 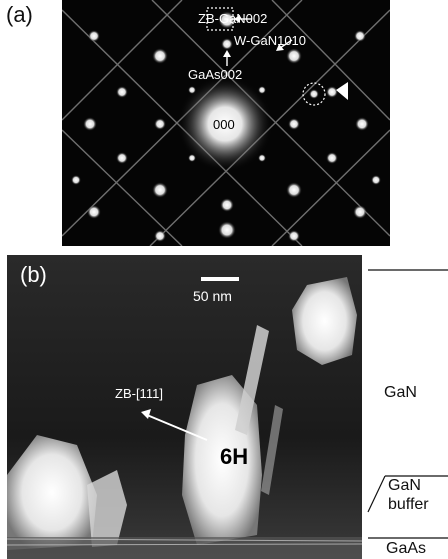 What do you see at coordinates (408, 504) in the screenshot?
I see `gan-buffer-label-line2: buffer` at bounding box center [408, 504].